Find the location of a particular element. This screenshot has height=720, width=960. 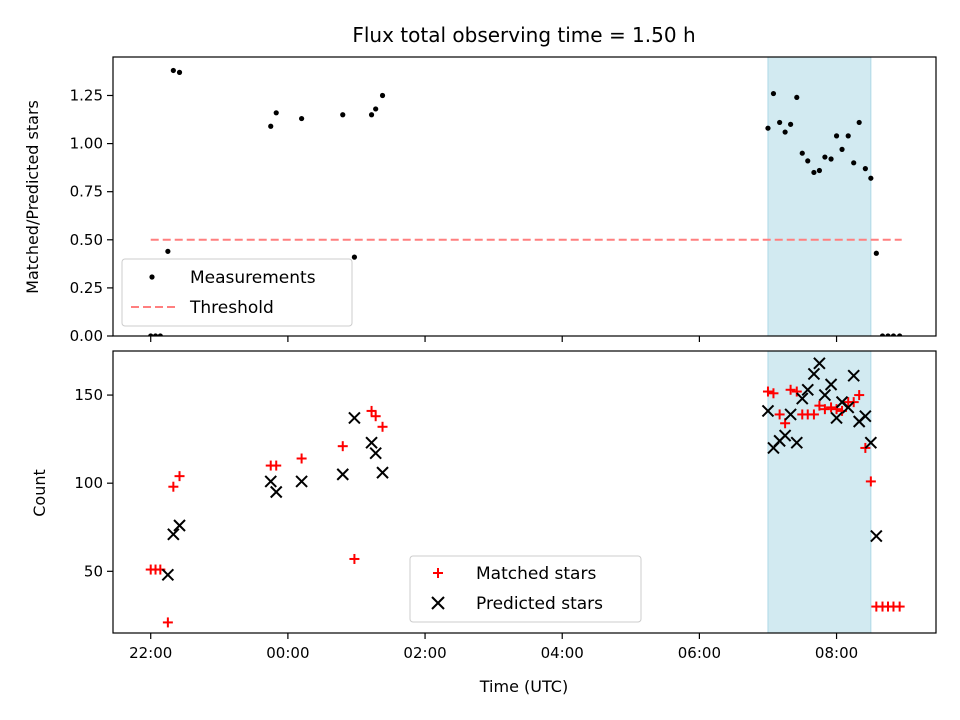

x-tick-label: 02:00 is located at coordinates (424, 653).